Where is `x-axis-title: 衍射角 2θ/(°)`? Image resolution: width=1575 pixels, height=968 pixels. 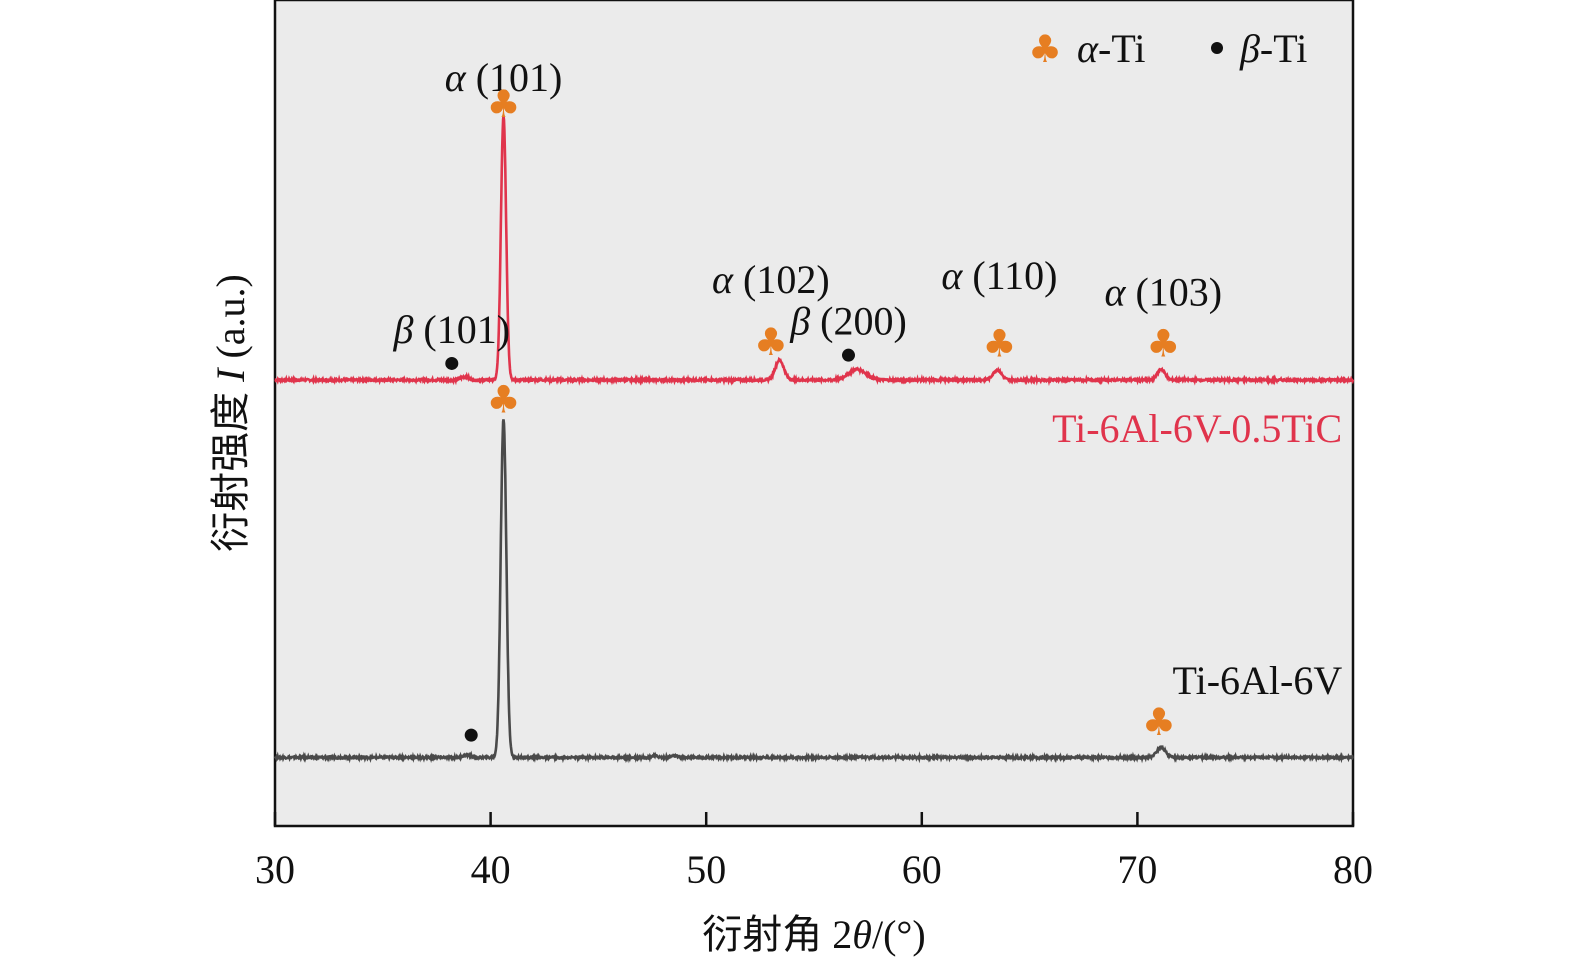
x-axis-title: 衍射角 2θ/(°) is located at coordinates (813, 934).